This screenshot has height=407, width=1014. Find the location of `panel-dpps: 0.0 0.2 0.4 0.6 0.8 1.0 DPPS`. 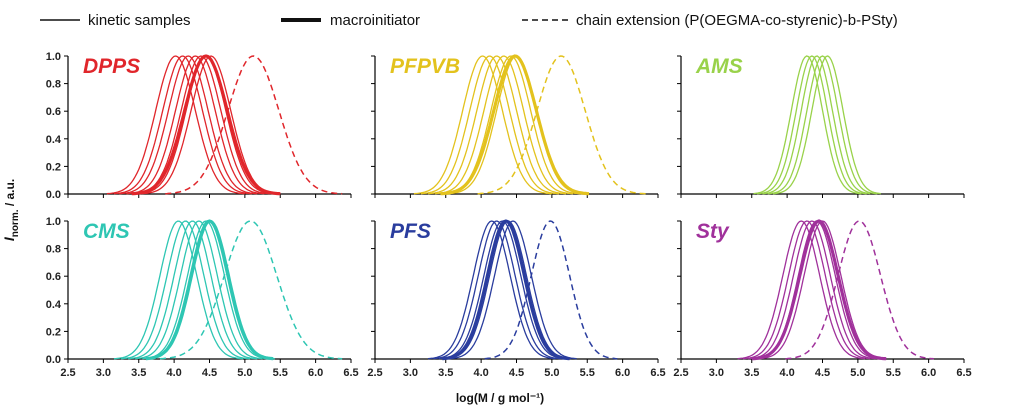

panel-dpps: 0.0 0.2 0.4 0.6 0.8 1.0 DPPS is located at coordinates (199, 126).